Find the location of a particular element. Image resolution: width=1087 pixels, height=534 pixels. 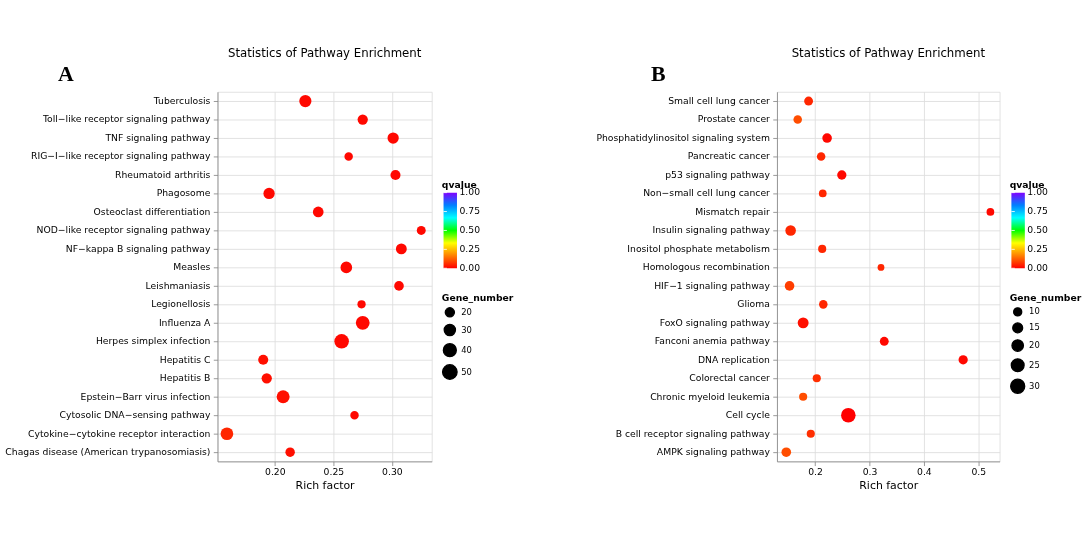

y-tick-label: Rheumatoid arthritis is located at coordinates (163, 174).